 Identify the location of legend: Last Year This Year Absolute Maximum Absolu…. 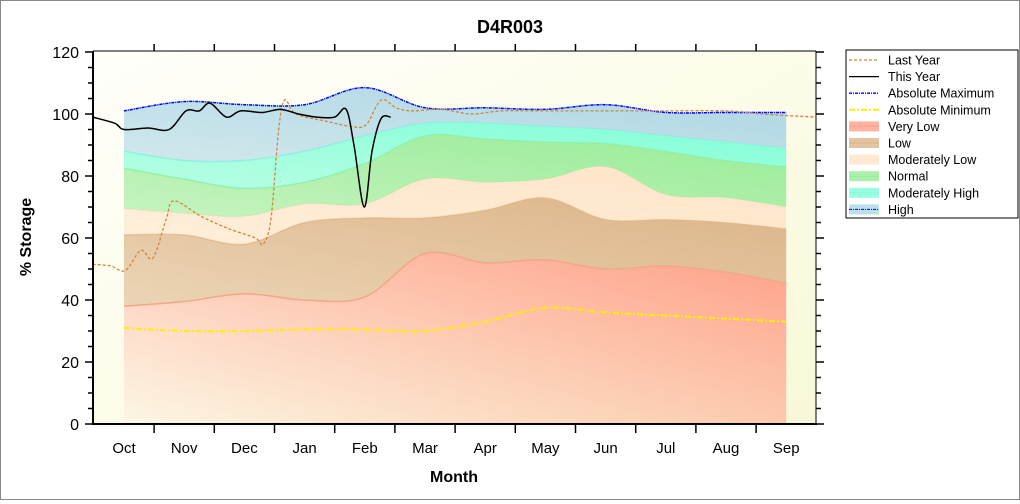
(932, 134).